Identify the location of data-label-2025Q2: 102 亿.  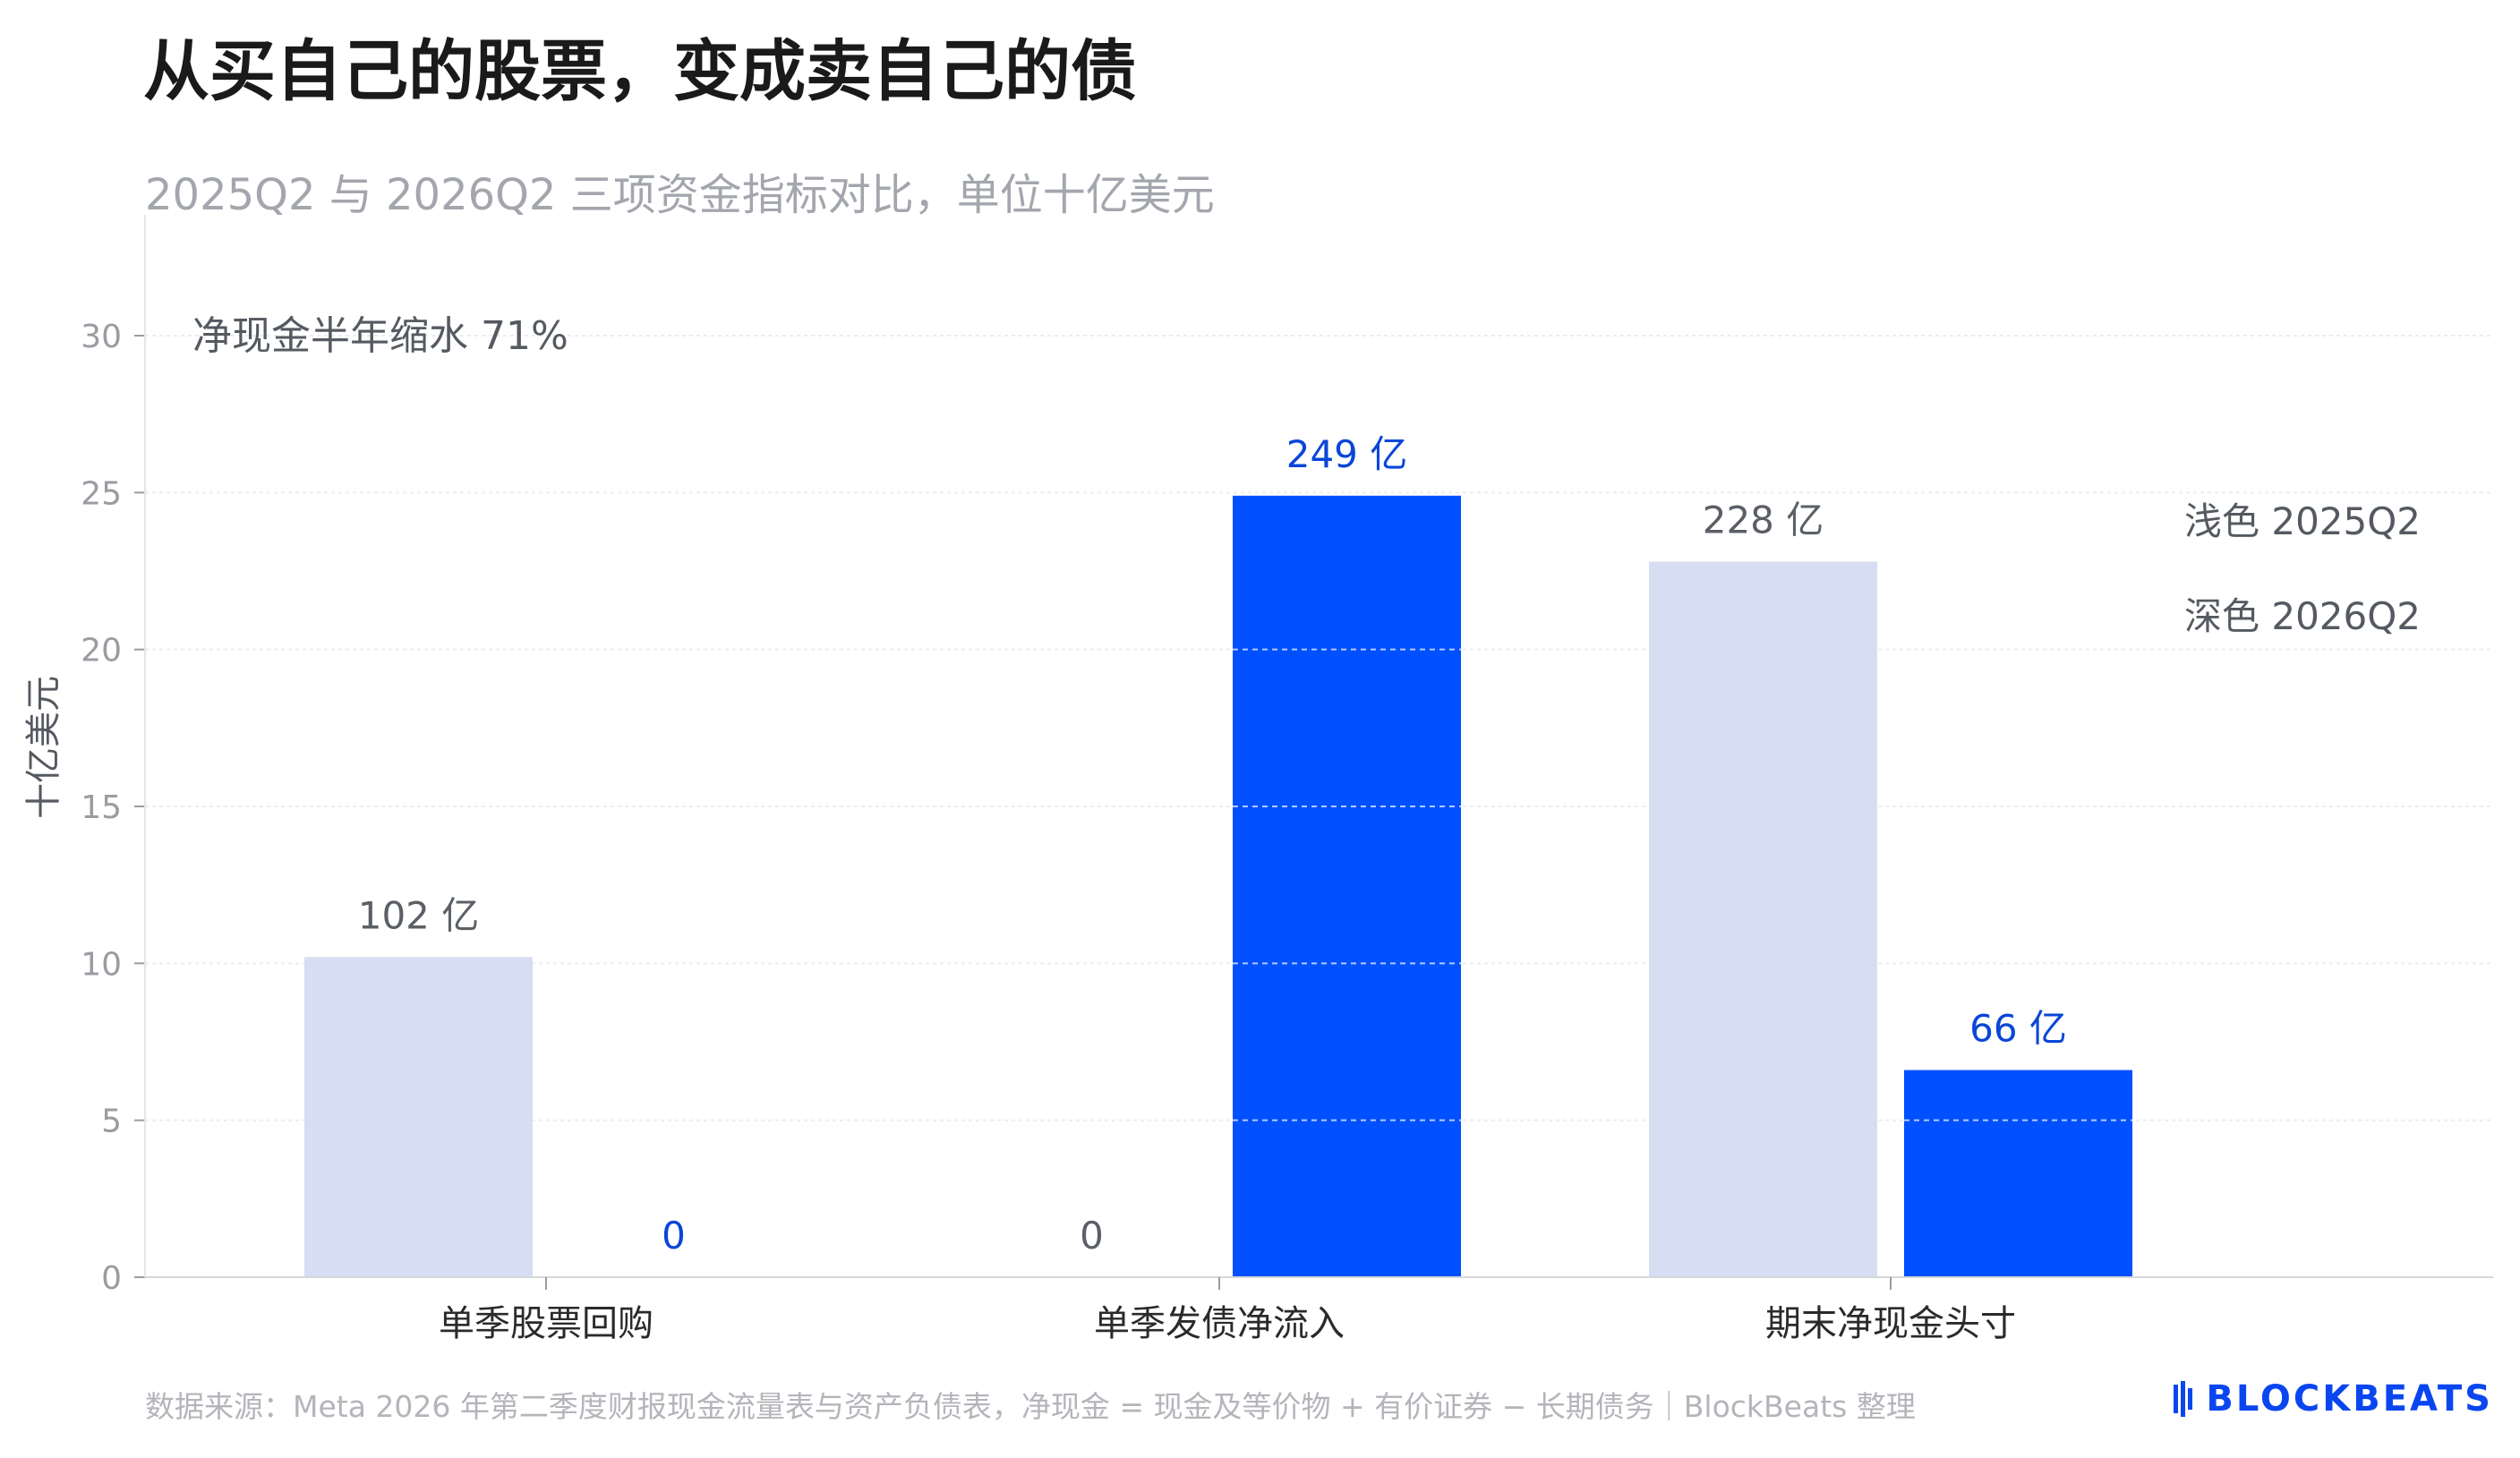
(419, 915).